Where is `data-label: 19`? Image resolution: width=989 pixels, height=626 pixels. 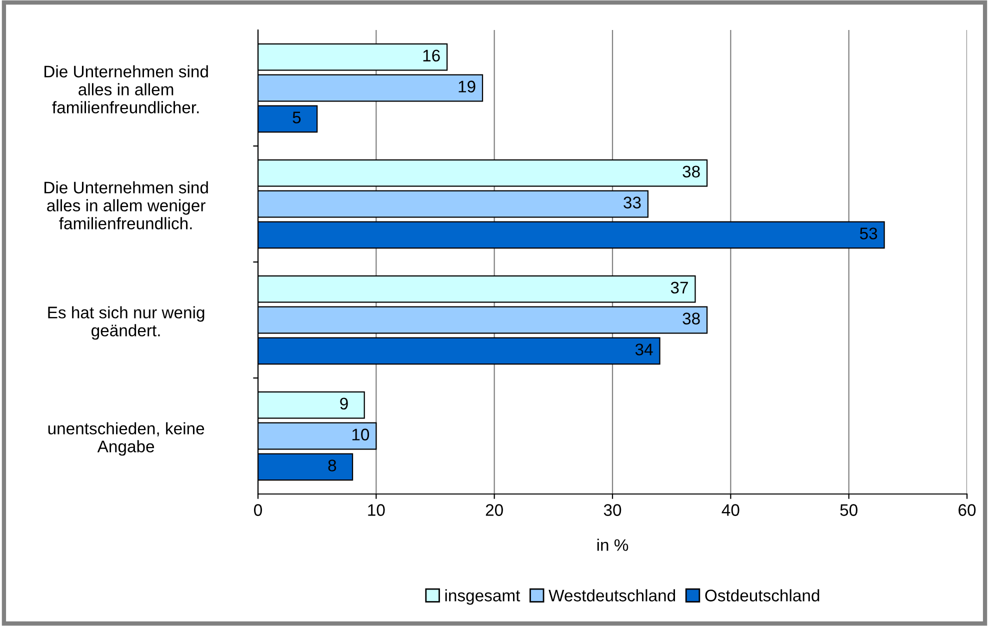
data-label: 19 is located at coordinates (467, 86).